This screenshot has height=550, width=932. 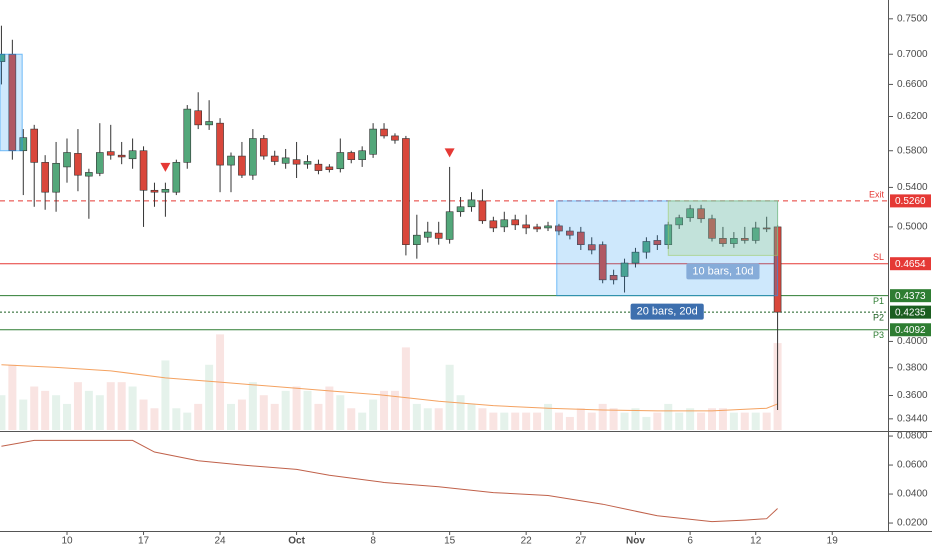 What do you see at coordinates (912, 367) in the screenshot?
I see `y-tick-label: 0.3800` at bounding box center [912, 367].